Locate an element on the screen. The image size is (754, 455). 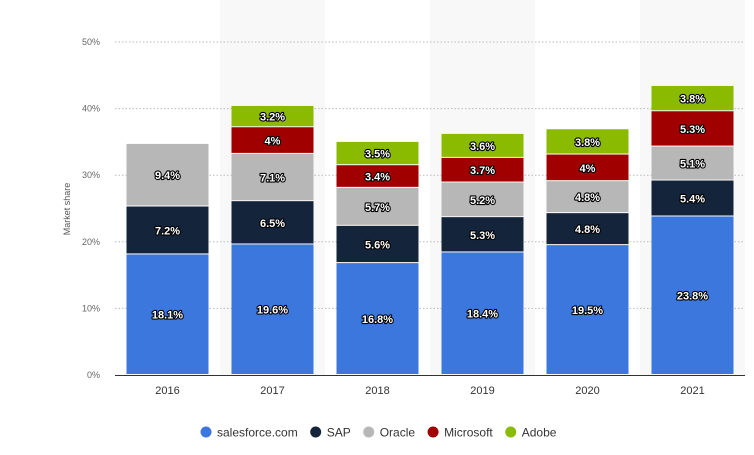
data-label: 7.2% is located at coordinates (167, 231).